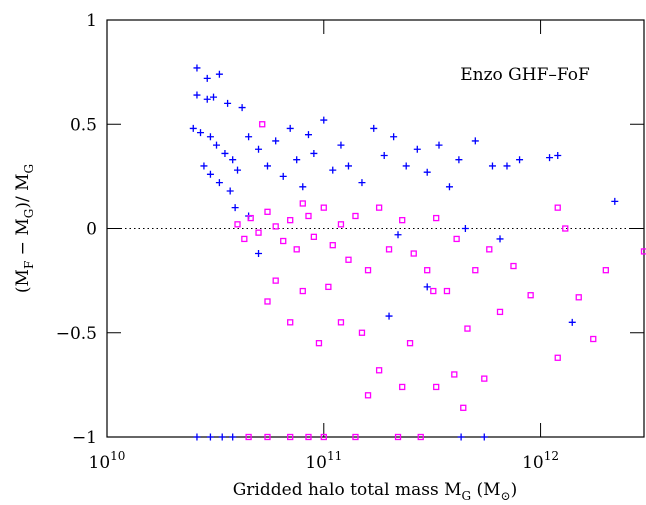 Image resolution: width=646 pixels, height=505 pixels. I want to click on y-tick-label: −0.5, so click(76, 334).